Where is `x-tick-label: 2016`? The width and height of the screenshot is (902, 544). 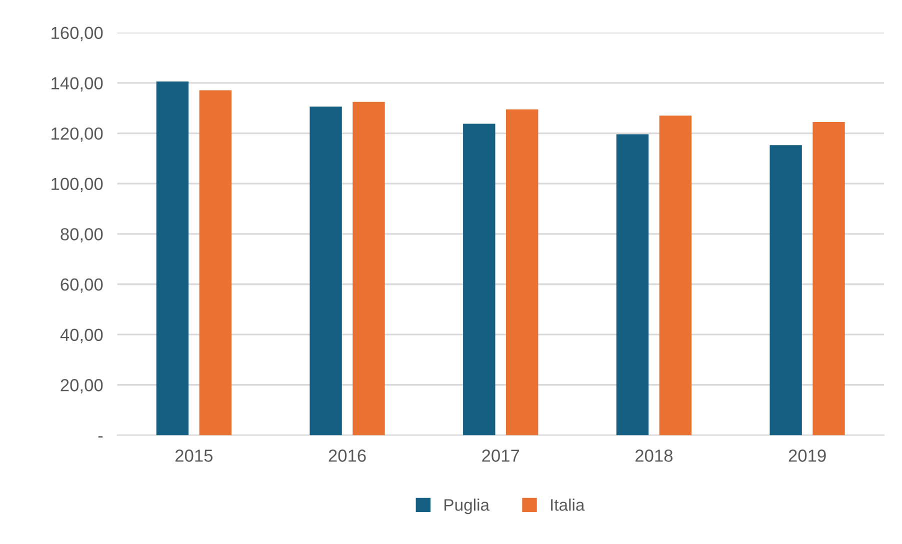 x-tick-label: 2016 is located at coordinates (347, 456).